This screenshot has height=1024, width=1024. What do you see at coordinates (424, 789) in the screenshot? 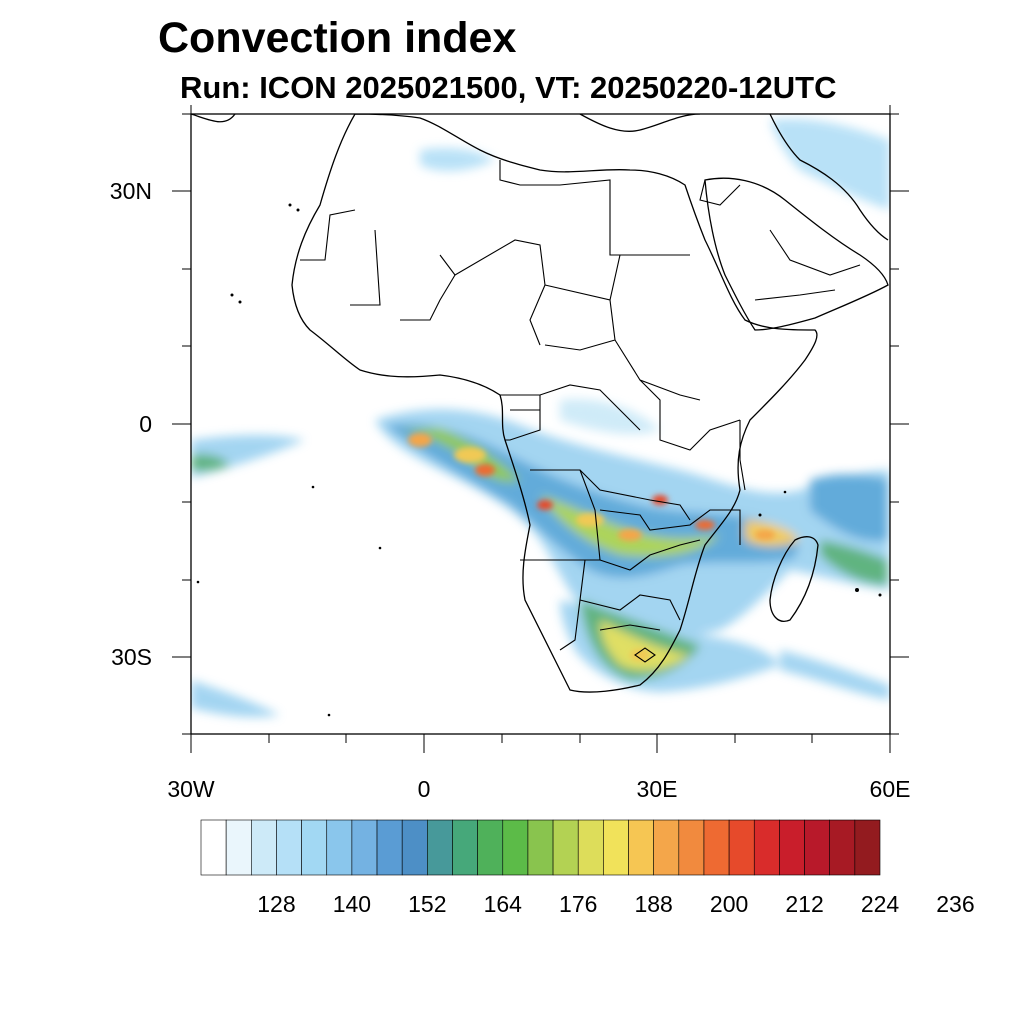
I see `lon-label-0: 0` at bounding box center [424, 789].